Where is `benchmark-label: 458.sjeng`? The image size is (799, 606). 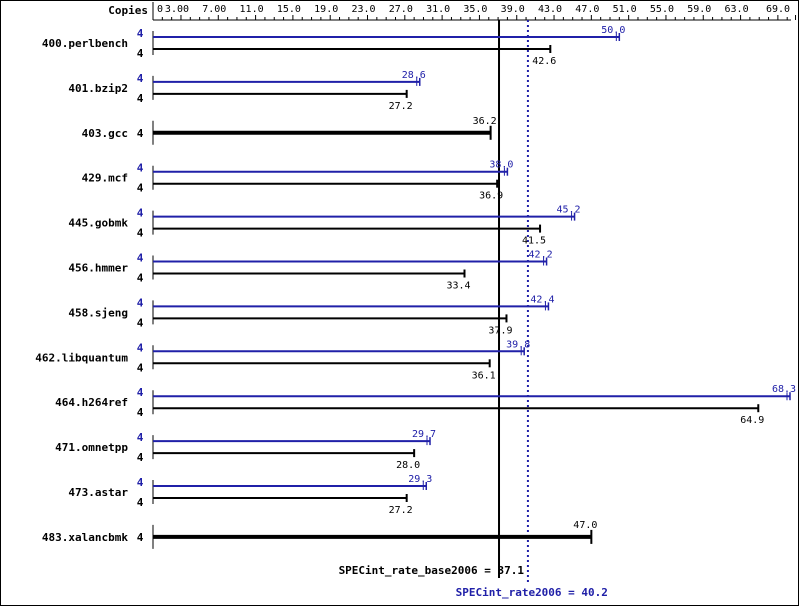 benchmark-label: 458.sjeng is located at coordinates (98, 312).